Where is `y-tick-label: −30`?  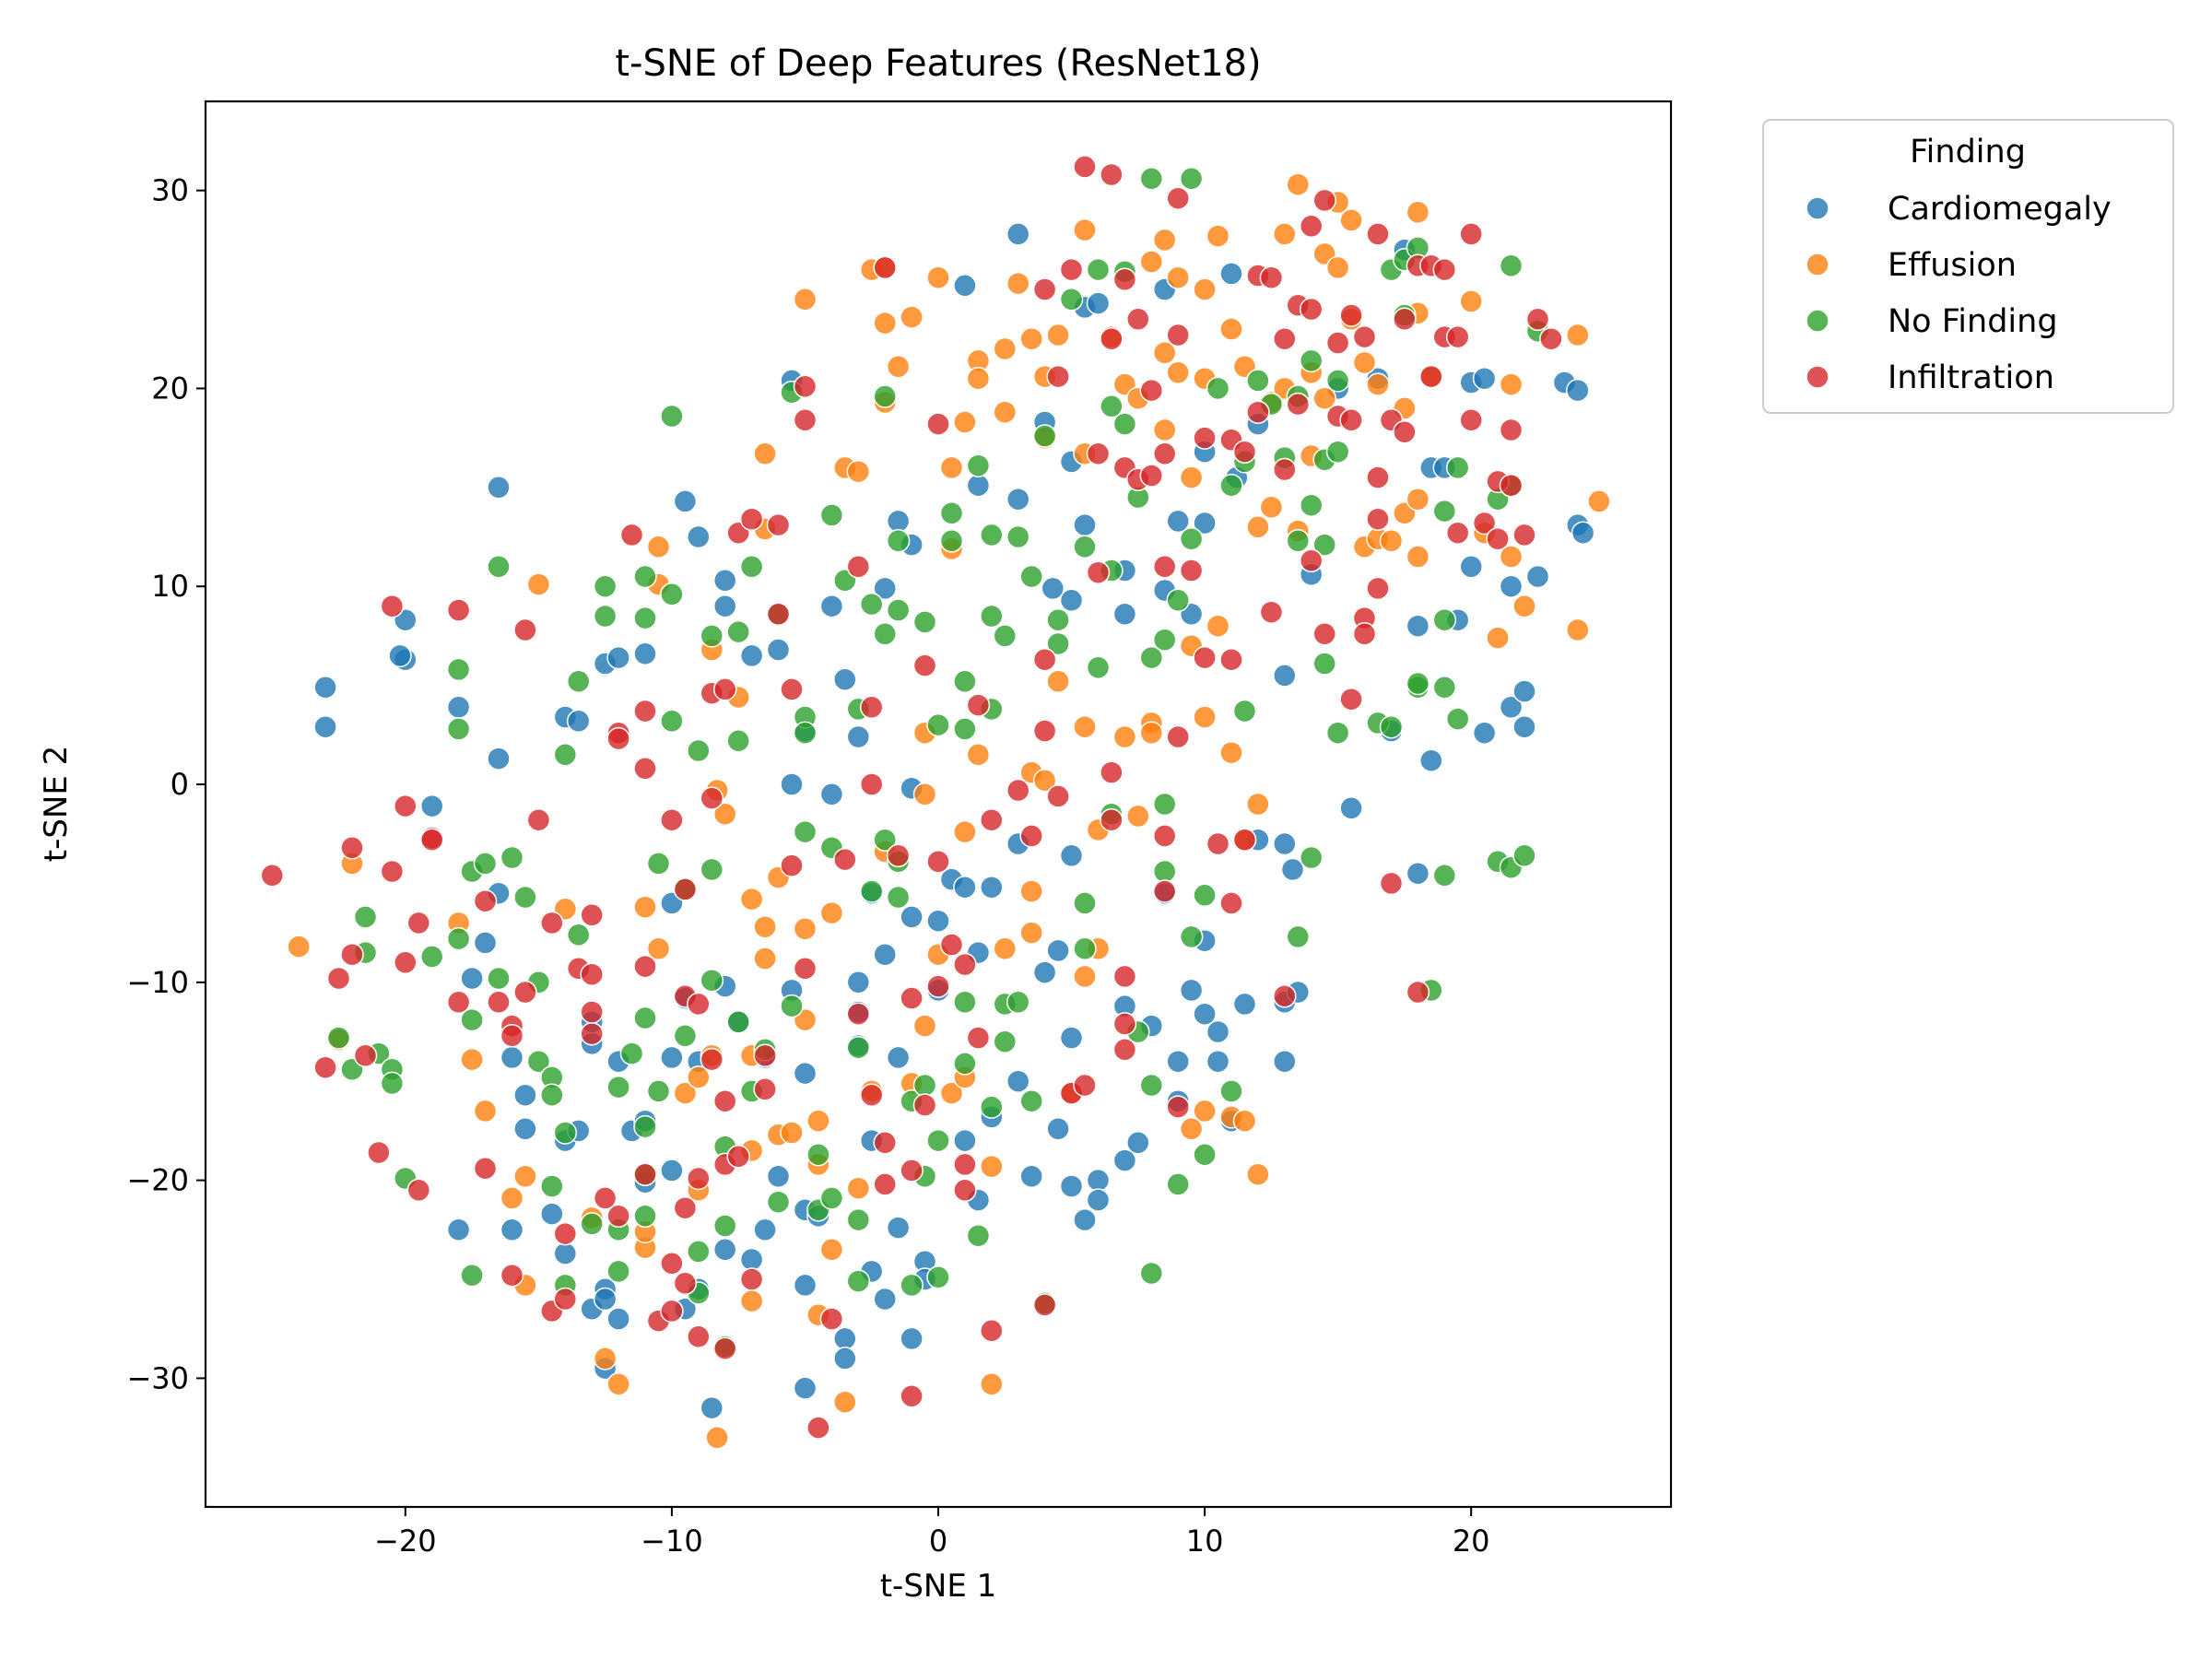 y-tick-label: −30 is located at coordinates (157, 1377).